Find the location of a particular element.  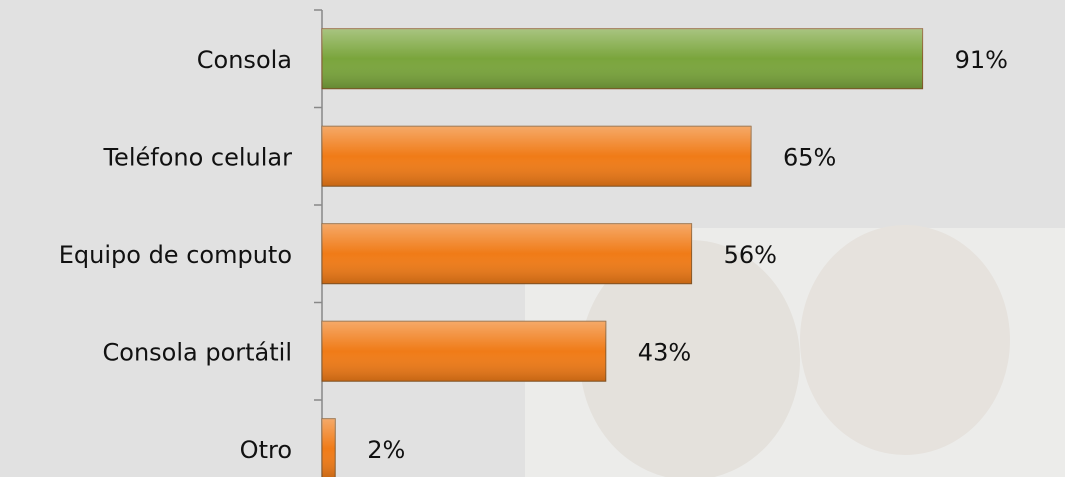

category-label: Teléfono celular is located at coordinates (197, 157).